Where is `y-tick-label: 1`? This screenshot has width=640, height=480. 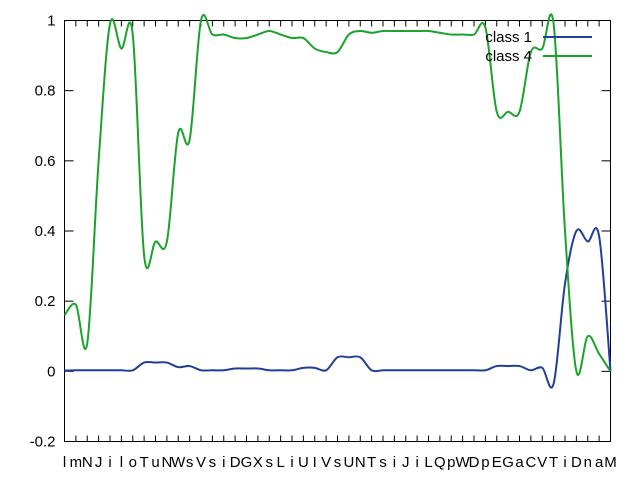 y-tick-label: 1 is located at coordinates (51, 21).